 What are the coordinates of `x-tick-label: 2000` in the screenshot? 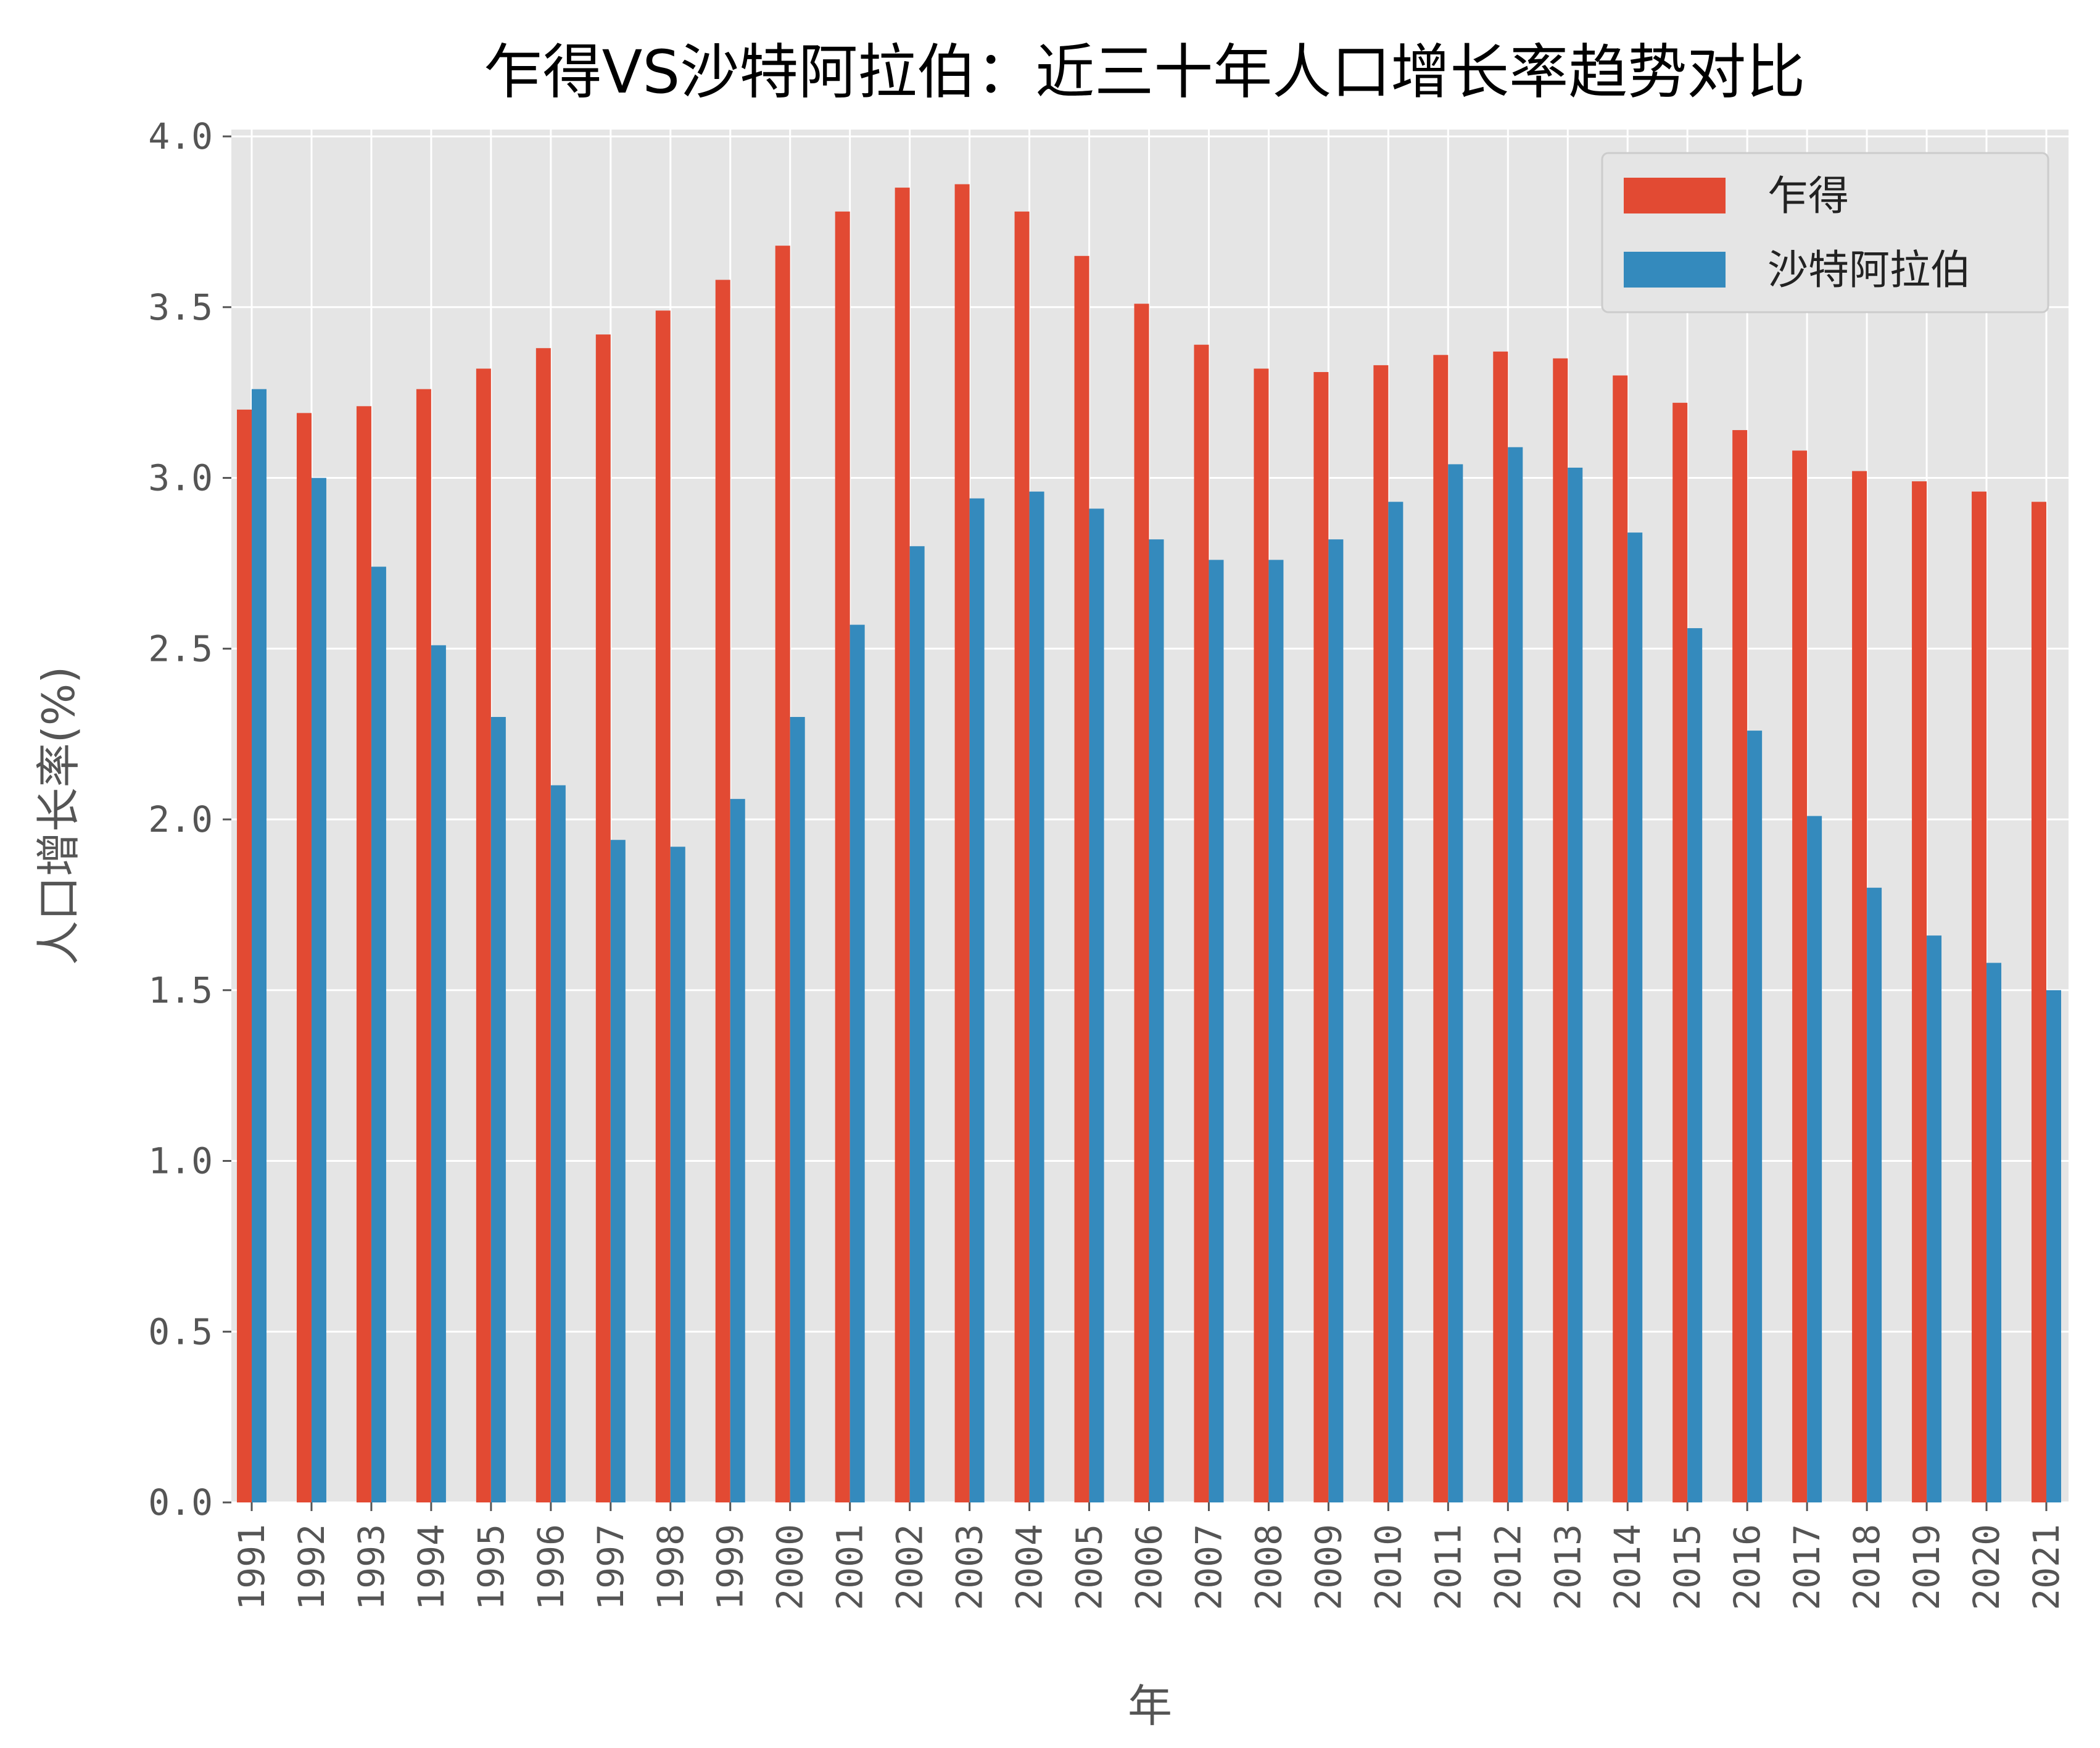 It's located at (790, 1567).